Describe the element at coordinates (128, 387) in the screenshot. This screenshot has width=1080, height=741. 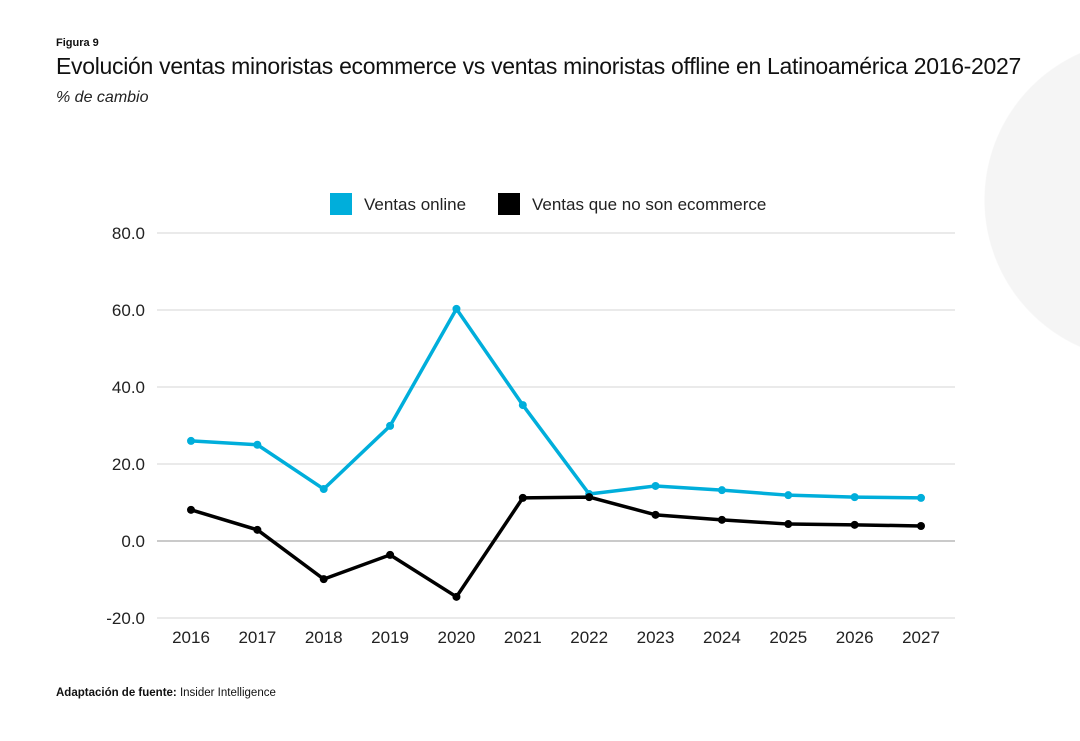
I see `y-tick-label: 40.0` at that location.